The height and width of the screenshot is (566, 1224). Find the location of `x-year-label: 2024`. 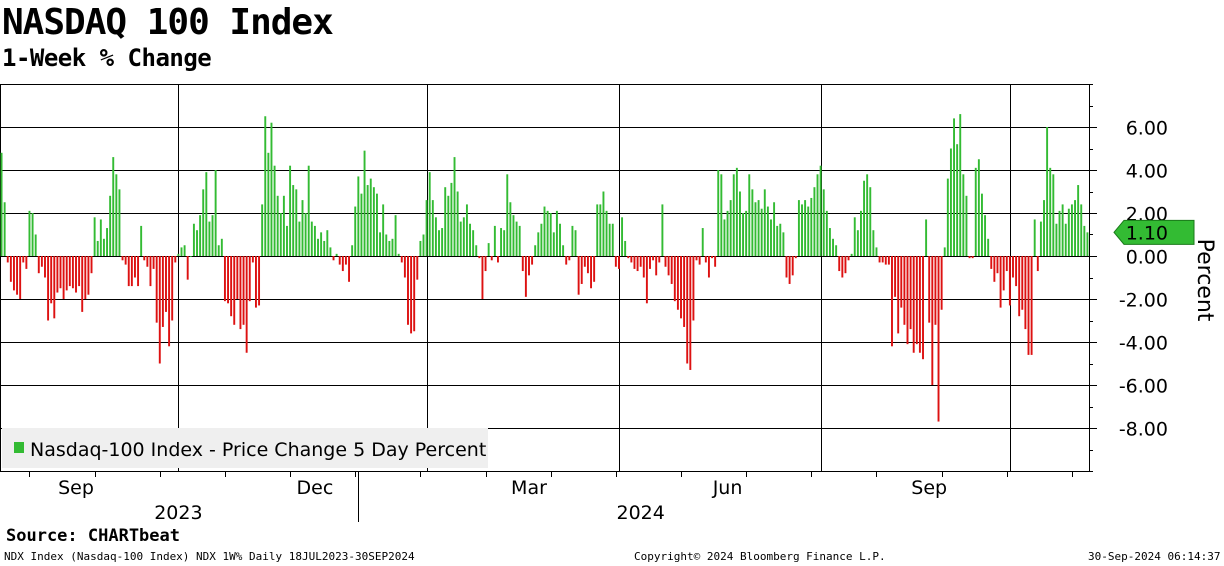

x-year-label: 2024 is located at coordinates (640, 513).